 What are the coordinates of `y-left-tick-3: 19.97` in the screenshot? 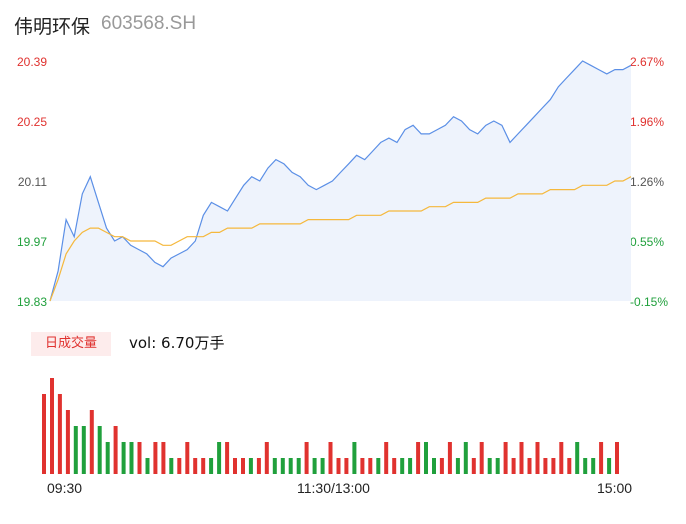 It's located at (31, 242).